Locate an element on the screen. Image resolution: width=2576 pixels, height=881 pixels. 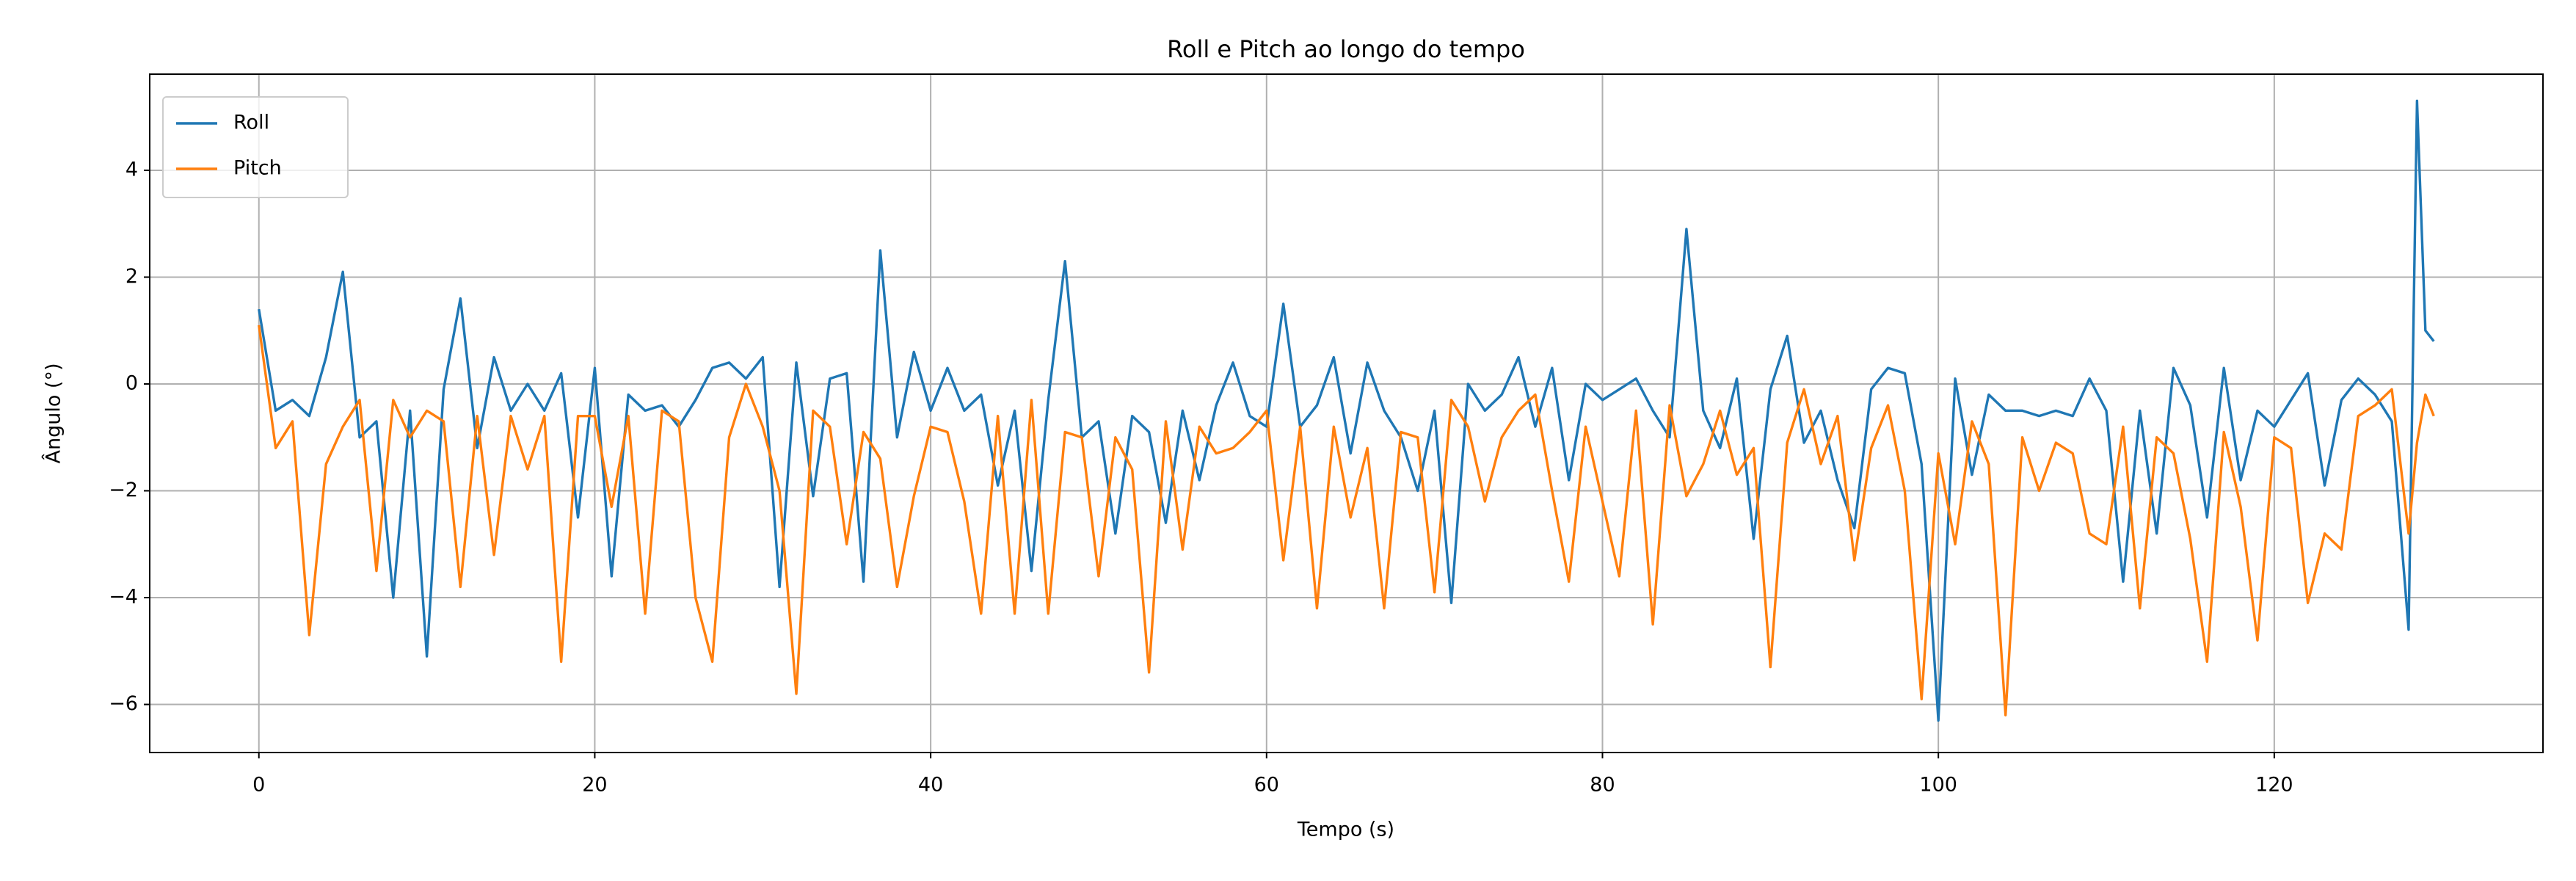
y-tick-label: −4 is located at coordinates (123, 597).